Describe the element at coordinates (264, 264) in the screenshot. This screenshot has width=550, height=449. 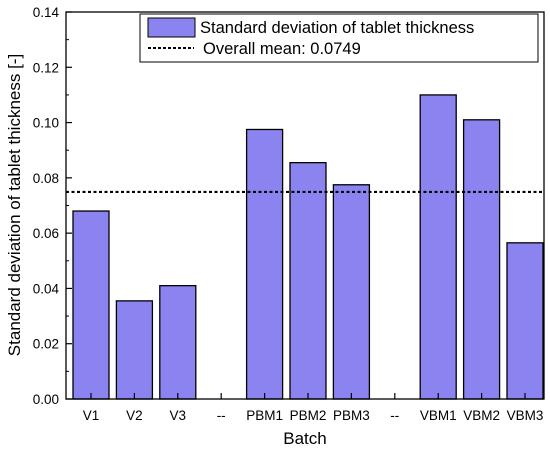
I see `bar-pbm1` at that location.